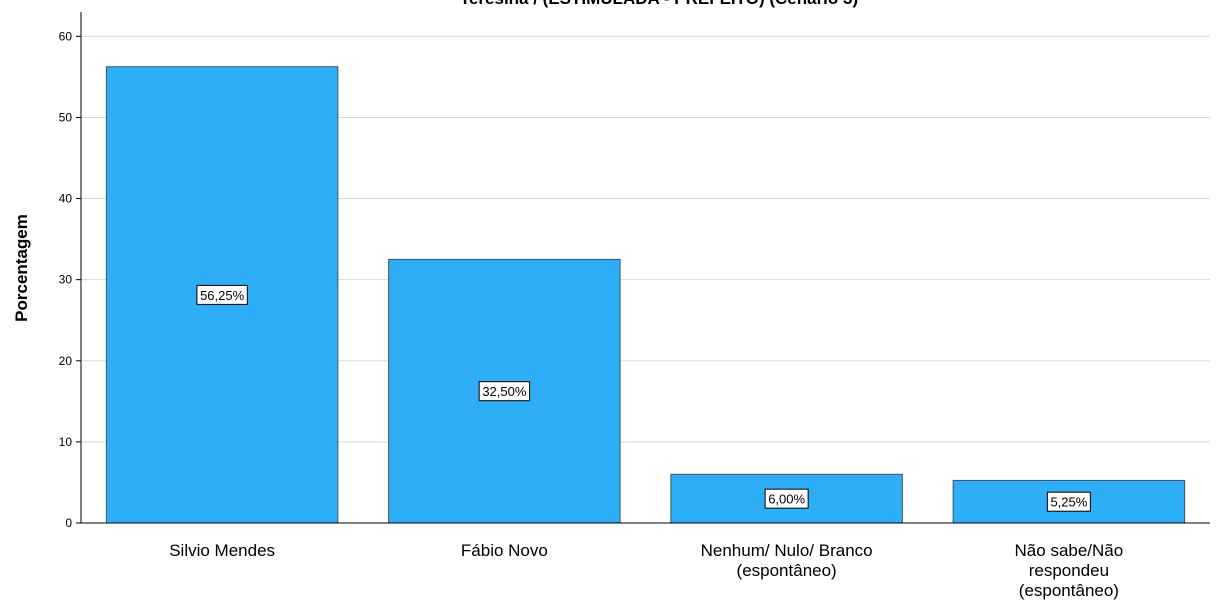  I want to click on y-tick-labels: 0 10 20 30 40 50 60, so click(70, 279).